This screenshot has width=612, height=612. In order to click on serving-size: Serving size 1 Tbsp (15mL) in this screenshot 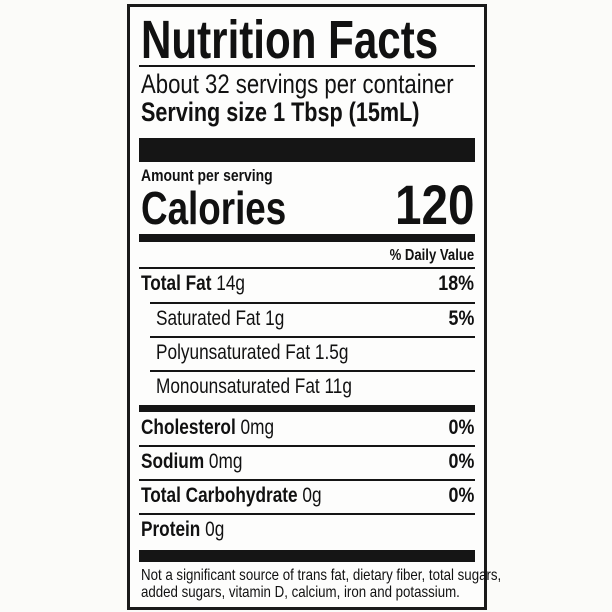, I will do `click(280, 112)`.